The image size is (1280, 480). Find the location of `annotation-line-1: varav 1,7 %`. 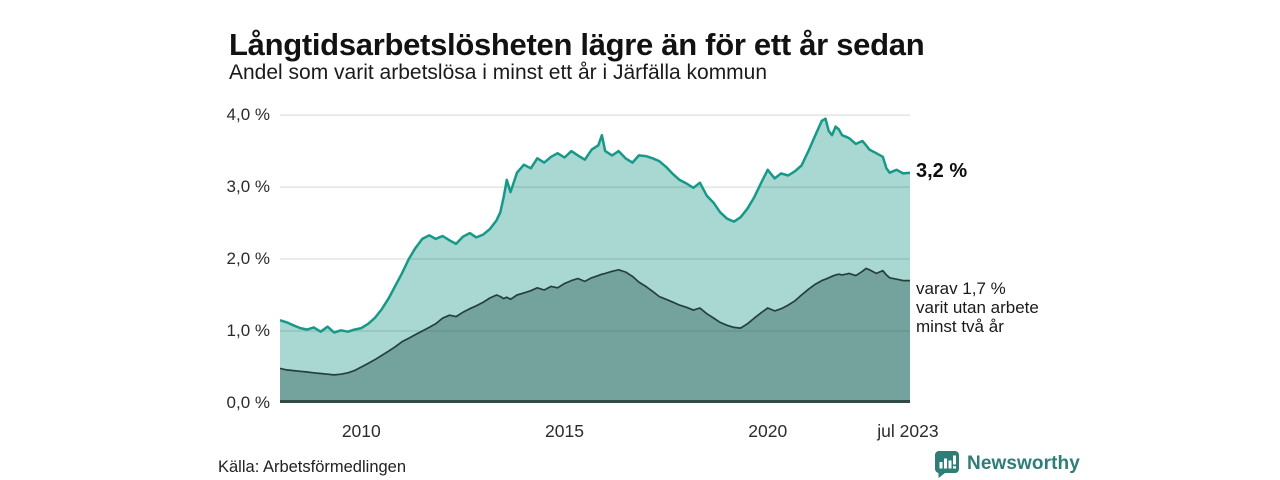

annotation-line-1: varav 1,7 % is located at coordinates (961, 288).